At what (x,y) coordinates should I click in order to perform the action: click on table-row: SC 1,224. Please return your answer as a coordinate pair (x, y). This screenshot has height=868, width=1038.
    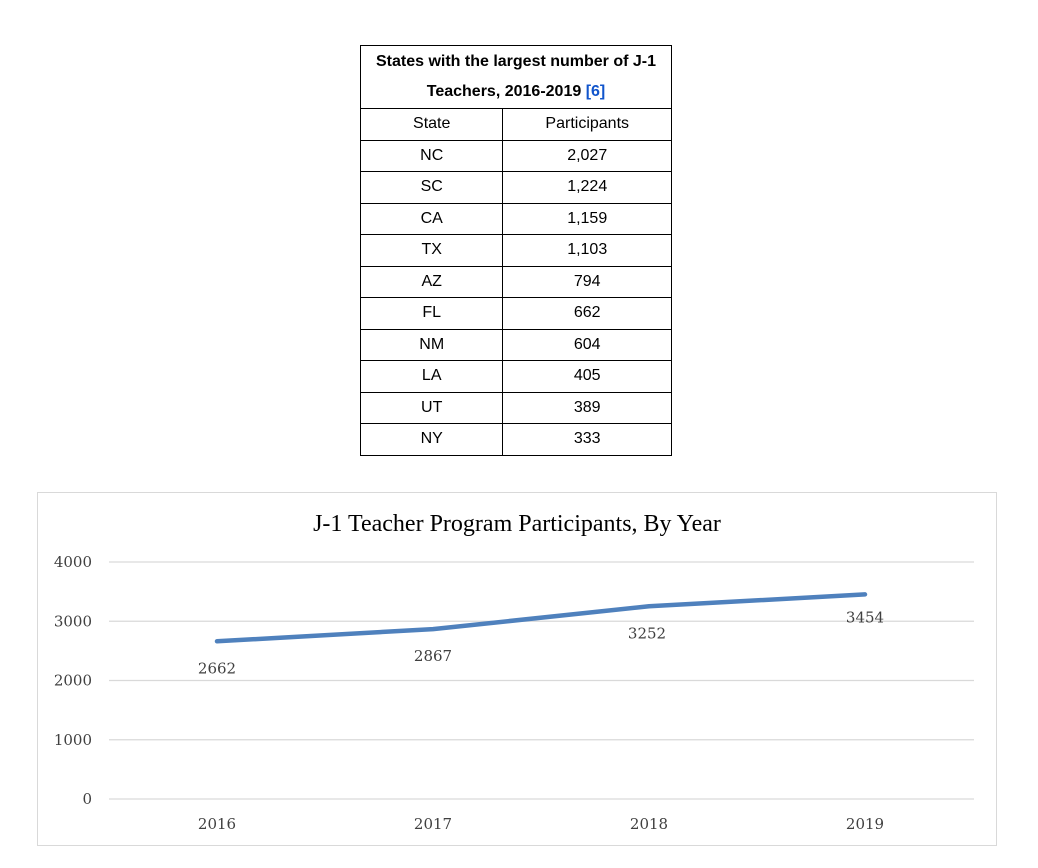
    Looking at the image, I should click on (515, 187).